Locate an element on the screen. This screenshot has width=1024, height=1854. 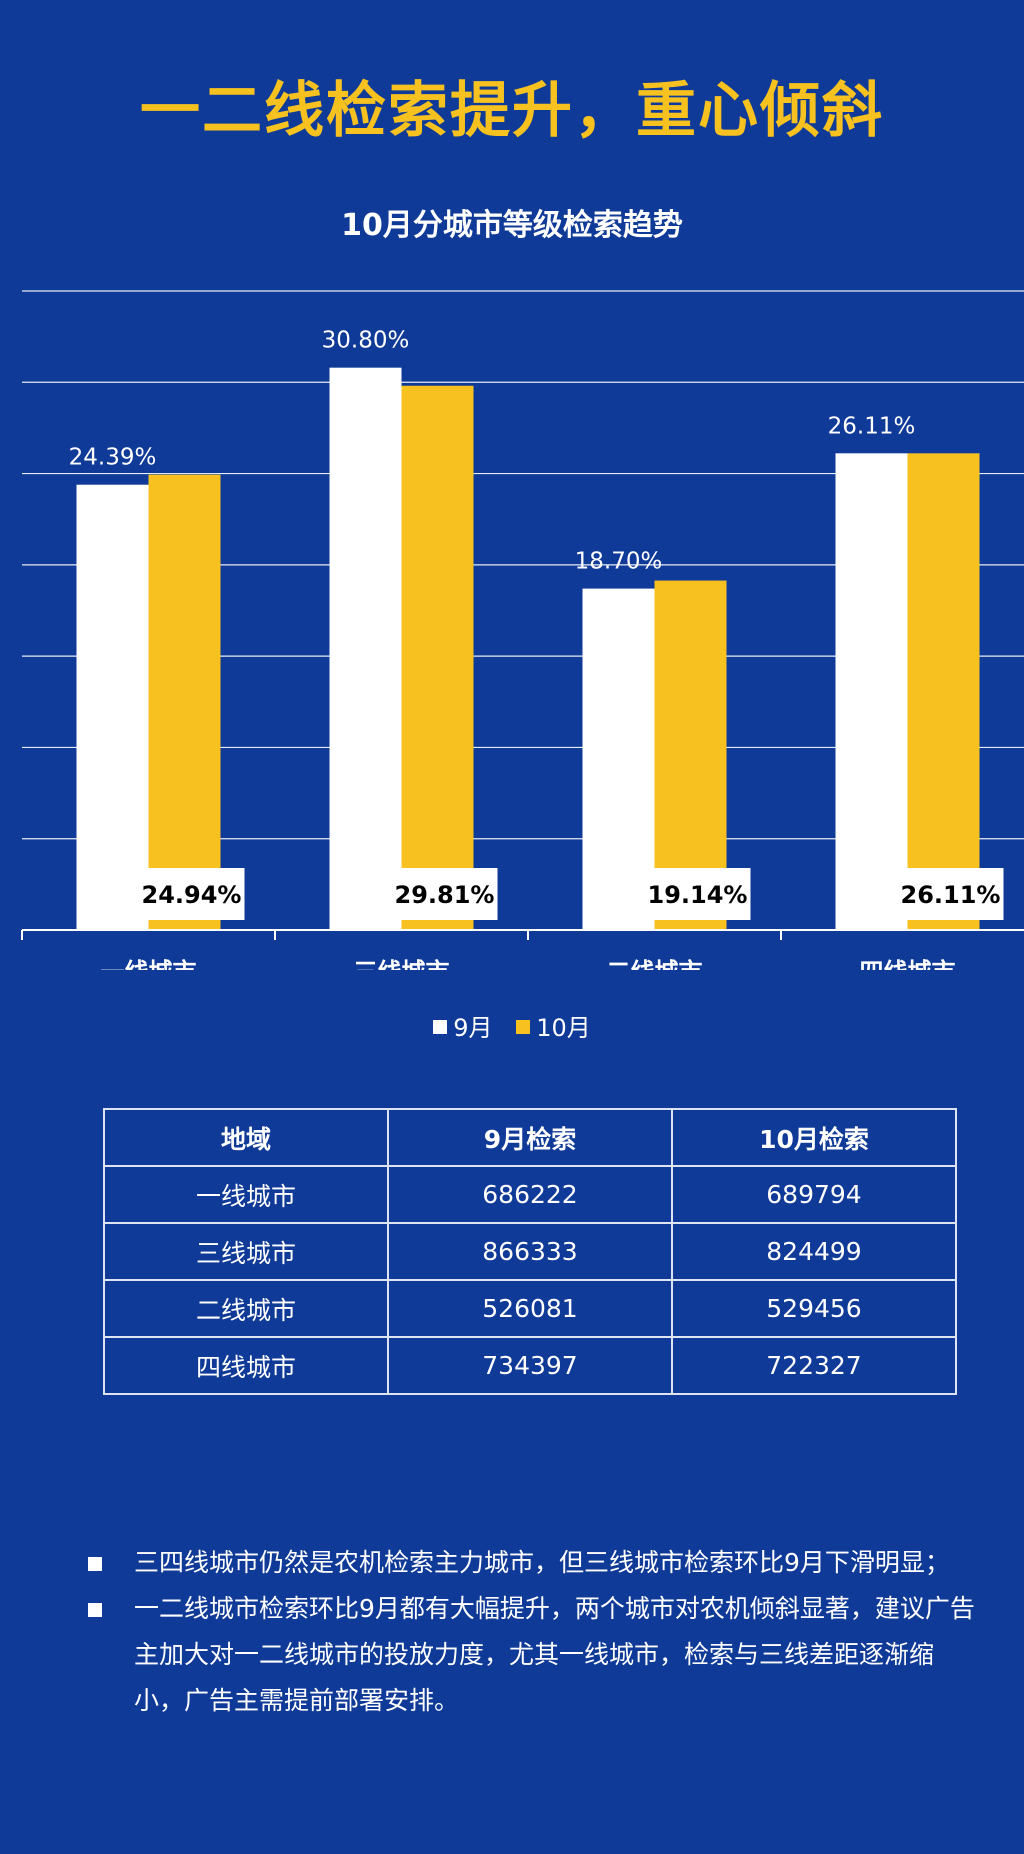
data-label-oct: 24.94% is located at coordinates (192, 895).